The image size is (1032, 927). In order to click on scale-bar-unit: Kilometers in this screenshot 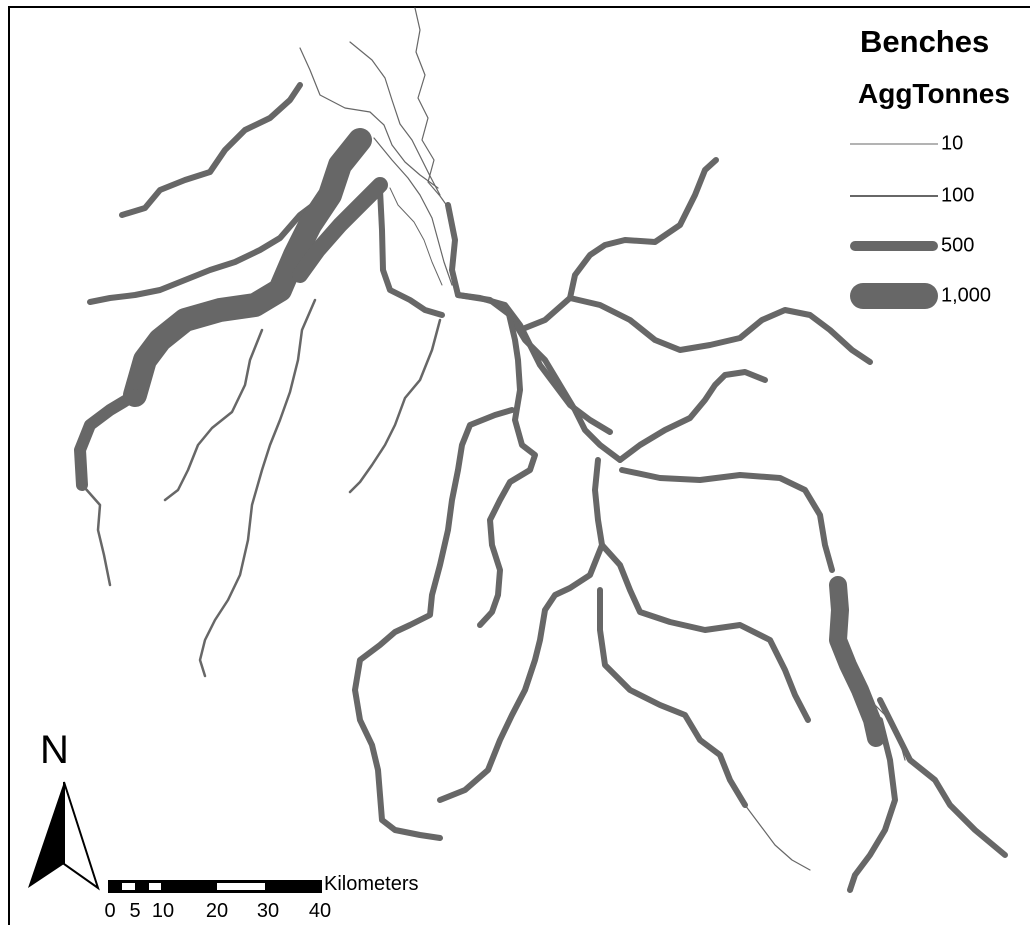, I will do `click(371, 884)`.